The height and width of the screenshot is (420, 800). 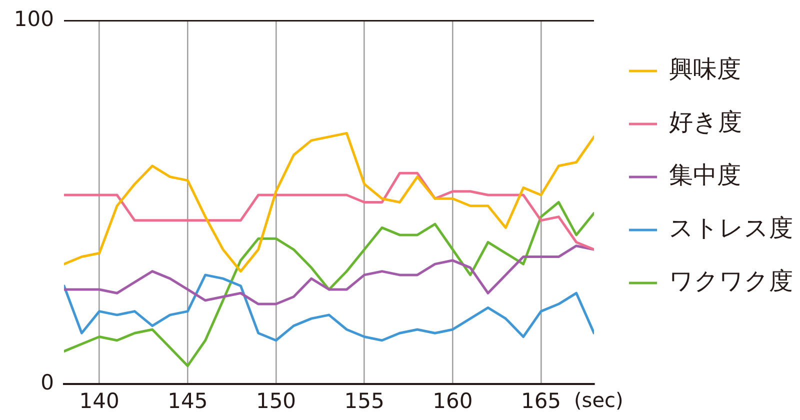 I want to click on legend-label: 興味度, so click(x=705, y=69).